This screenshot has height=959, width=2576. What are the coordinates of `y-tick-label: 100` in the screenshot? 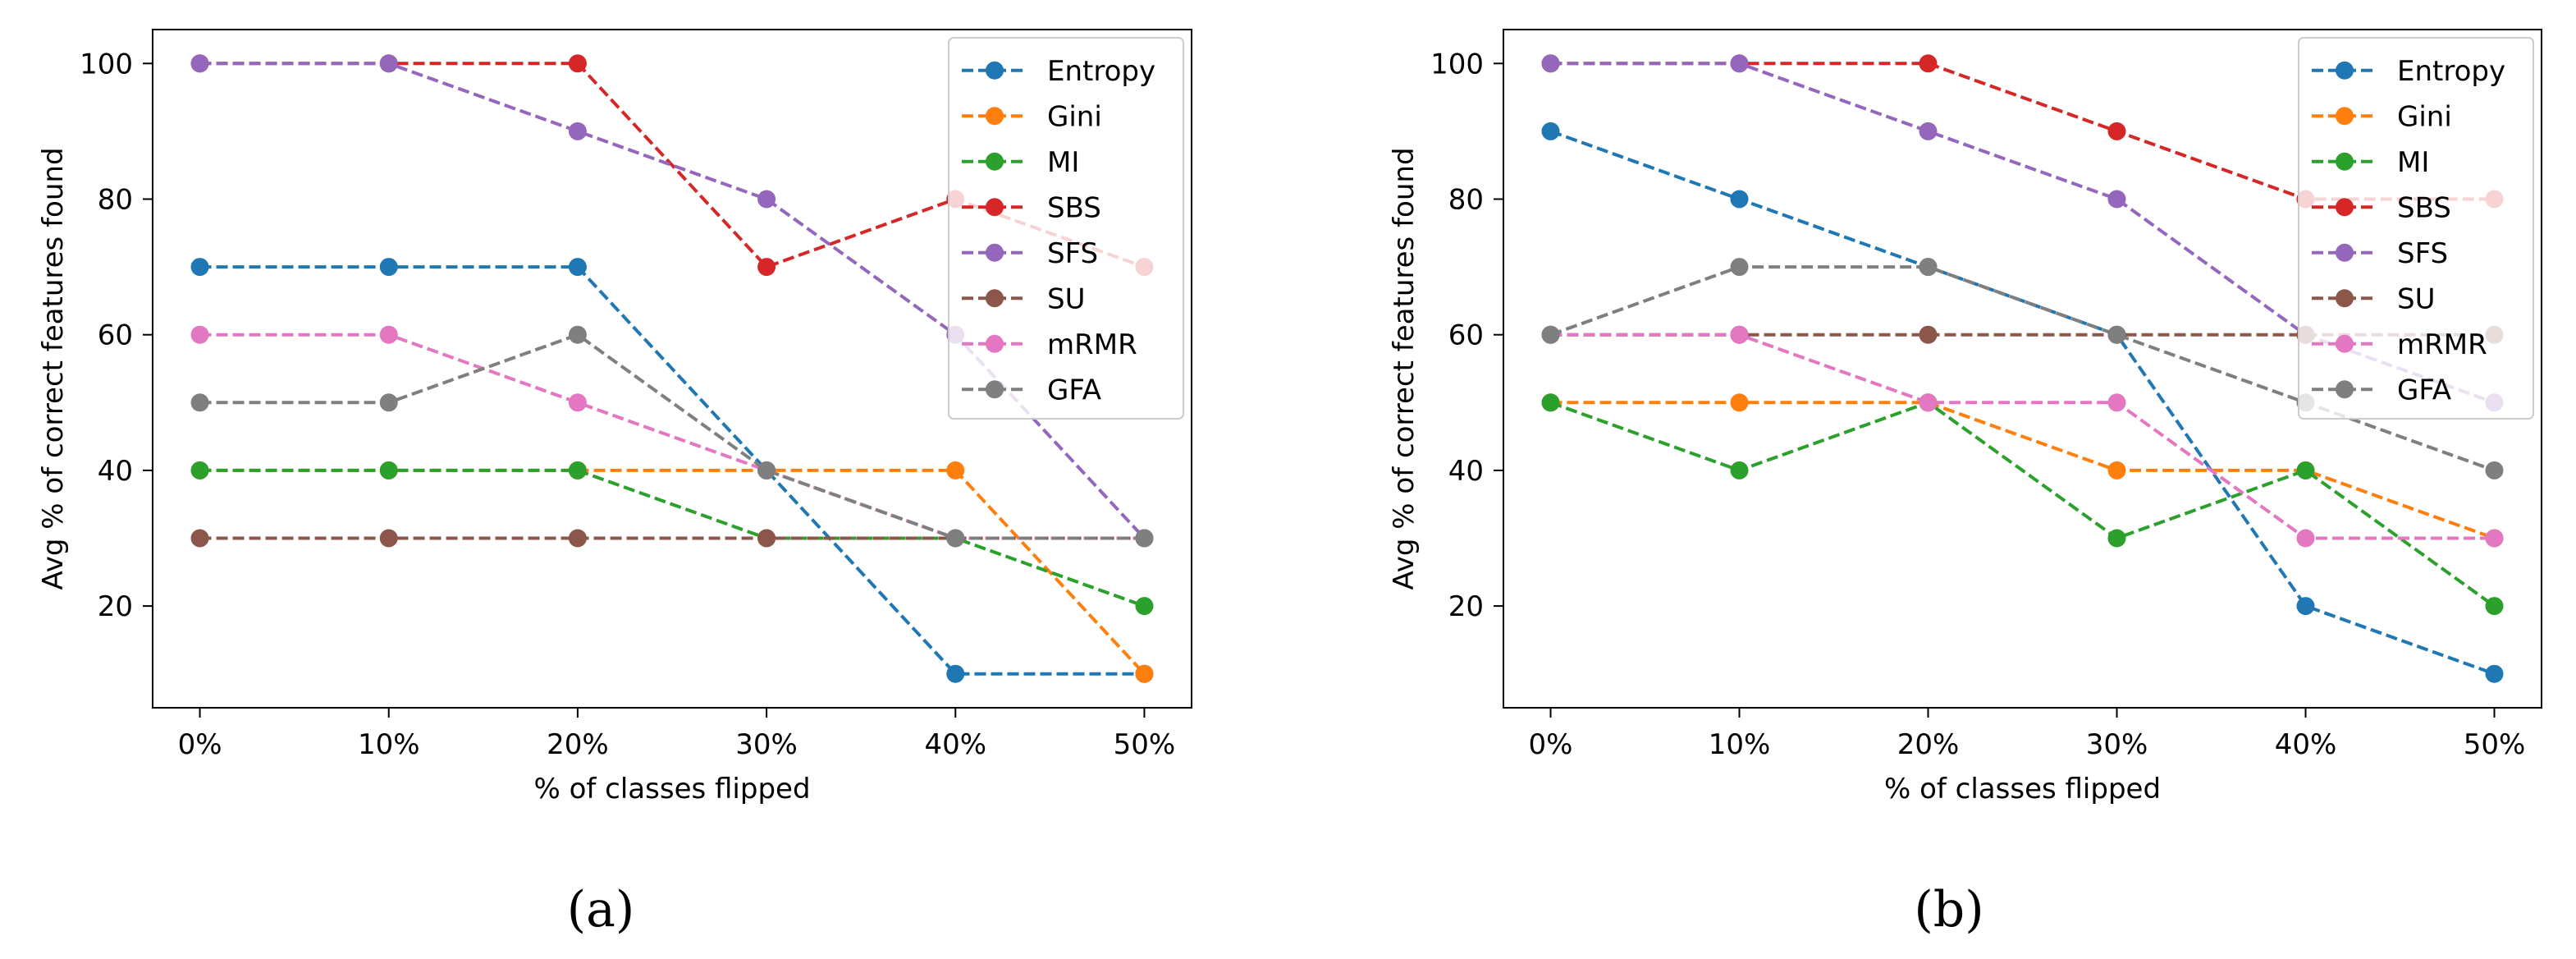 It's located at (106, 64).